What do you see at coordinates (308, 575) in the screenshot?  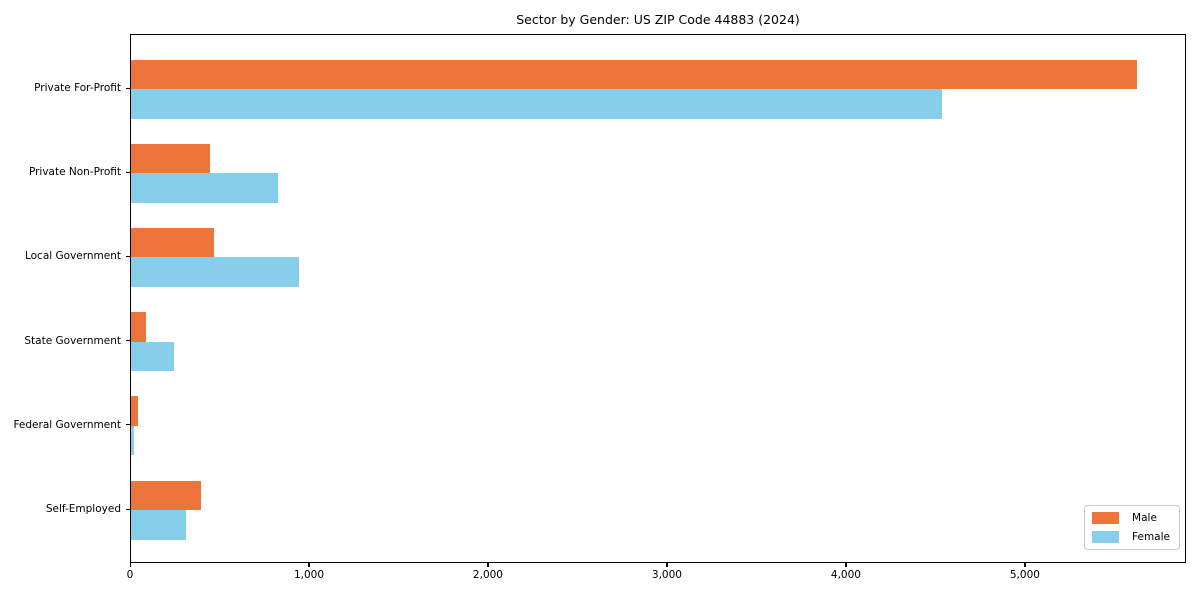 I see `x-tick-label: 1,000` at bounding box center [308, 575].